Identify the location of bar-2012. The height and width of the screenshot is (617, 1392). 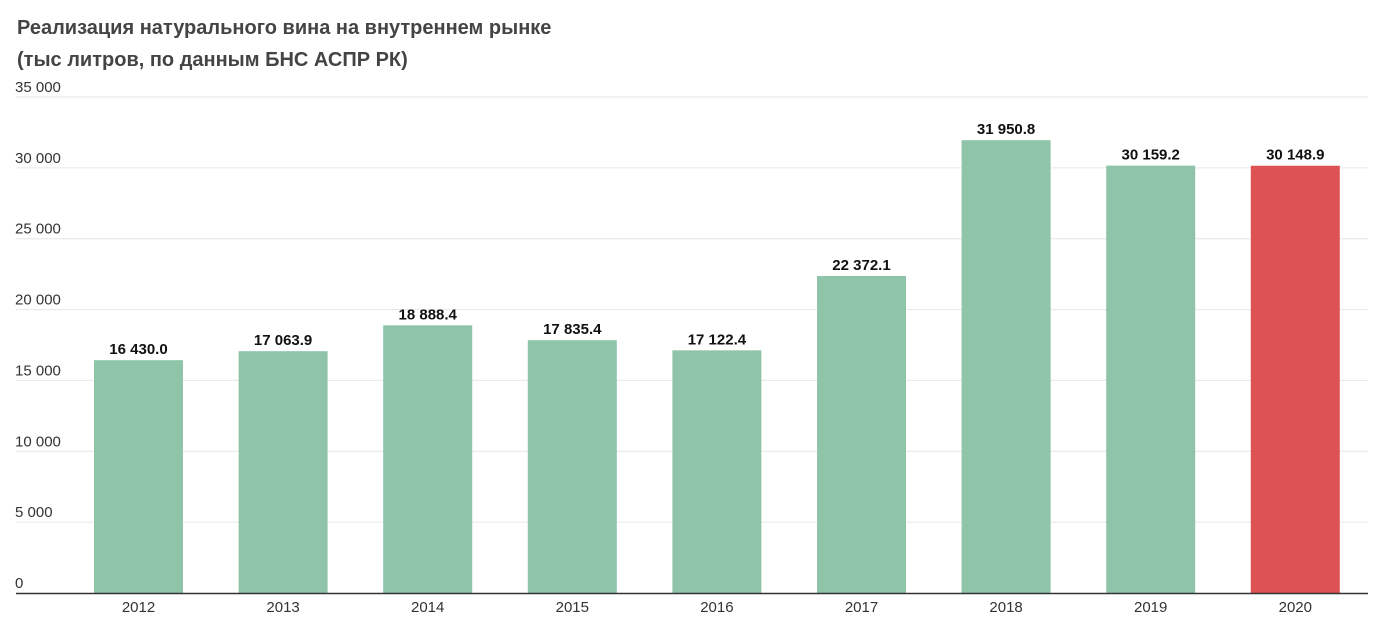
(138, 476).